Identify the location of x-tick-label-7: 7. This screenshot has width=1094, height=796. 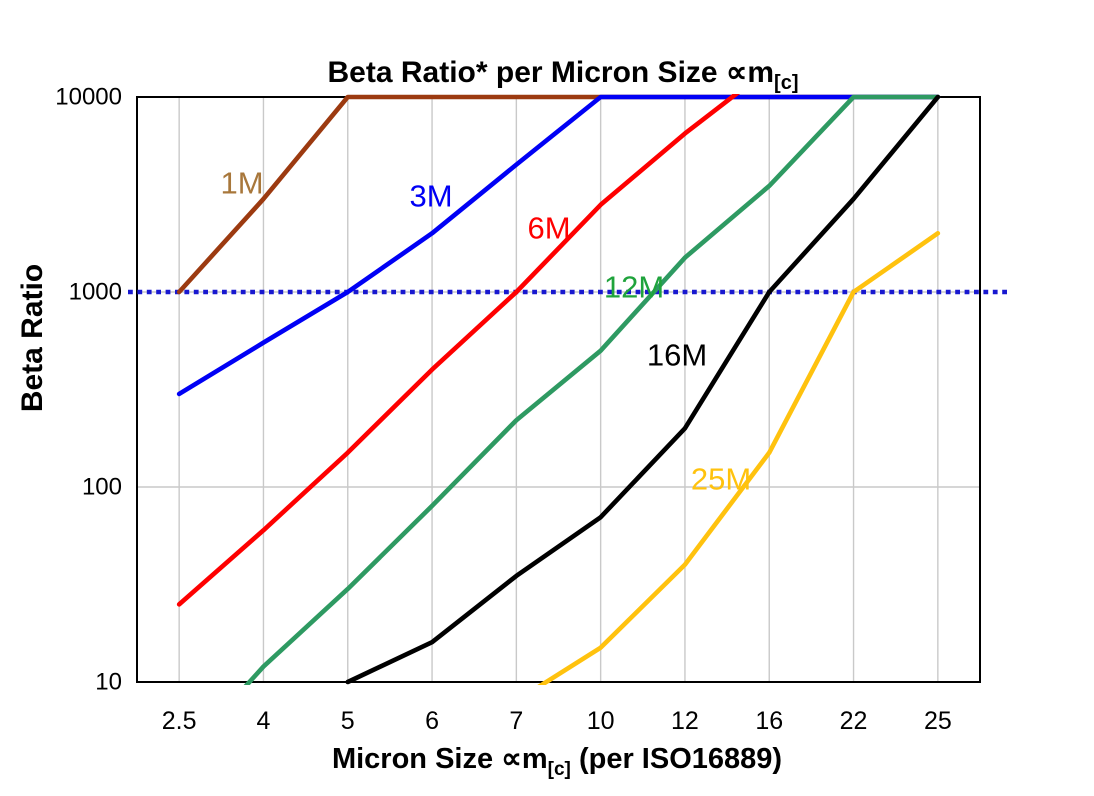
(516, 721).